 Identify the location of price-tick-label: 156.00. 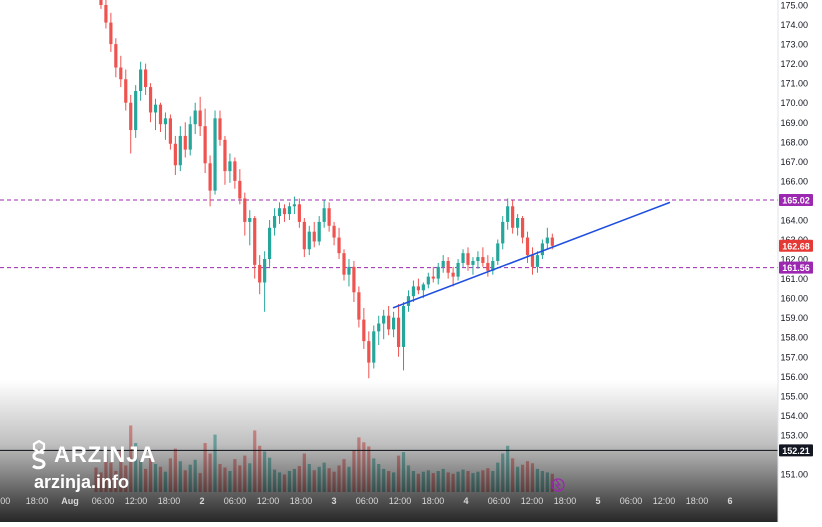
(794, 377).